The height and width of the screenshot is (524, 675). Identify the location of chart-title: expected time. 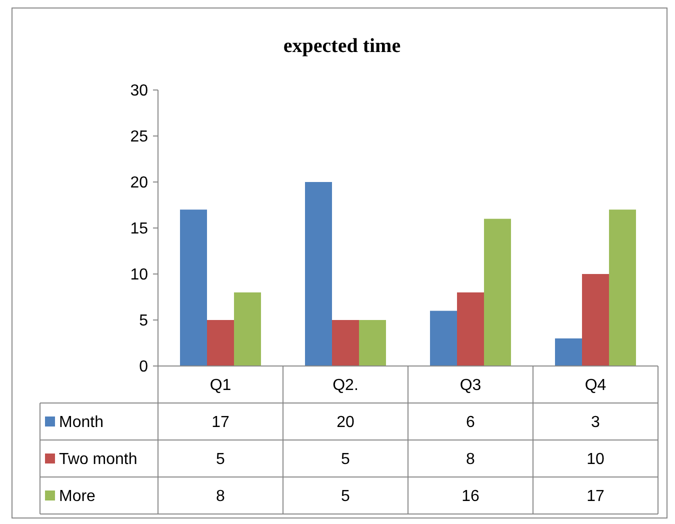
(342, 46).